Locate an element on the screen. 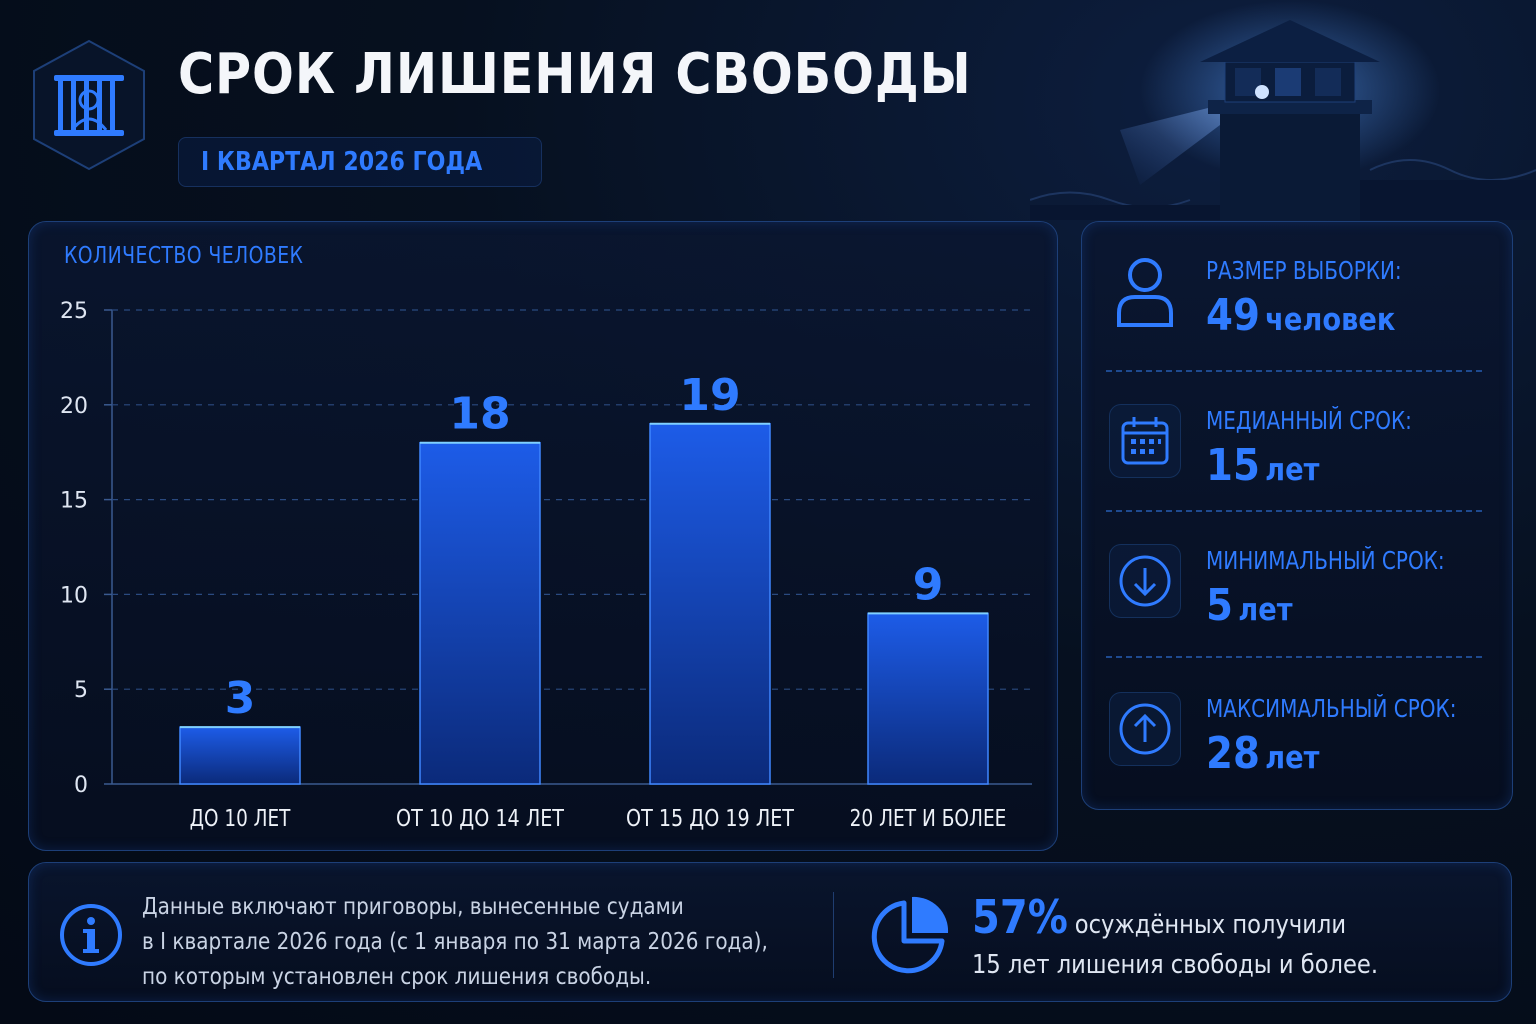 This screenshot has width=1536, height=1024. stat-value: 5 лет is located at coordinates (1249, 605).